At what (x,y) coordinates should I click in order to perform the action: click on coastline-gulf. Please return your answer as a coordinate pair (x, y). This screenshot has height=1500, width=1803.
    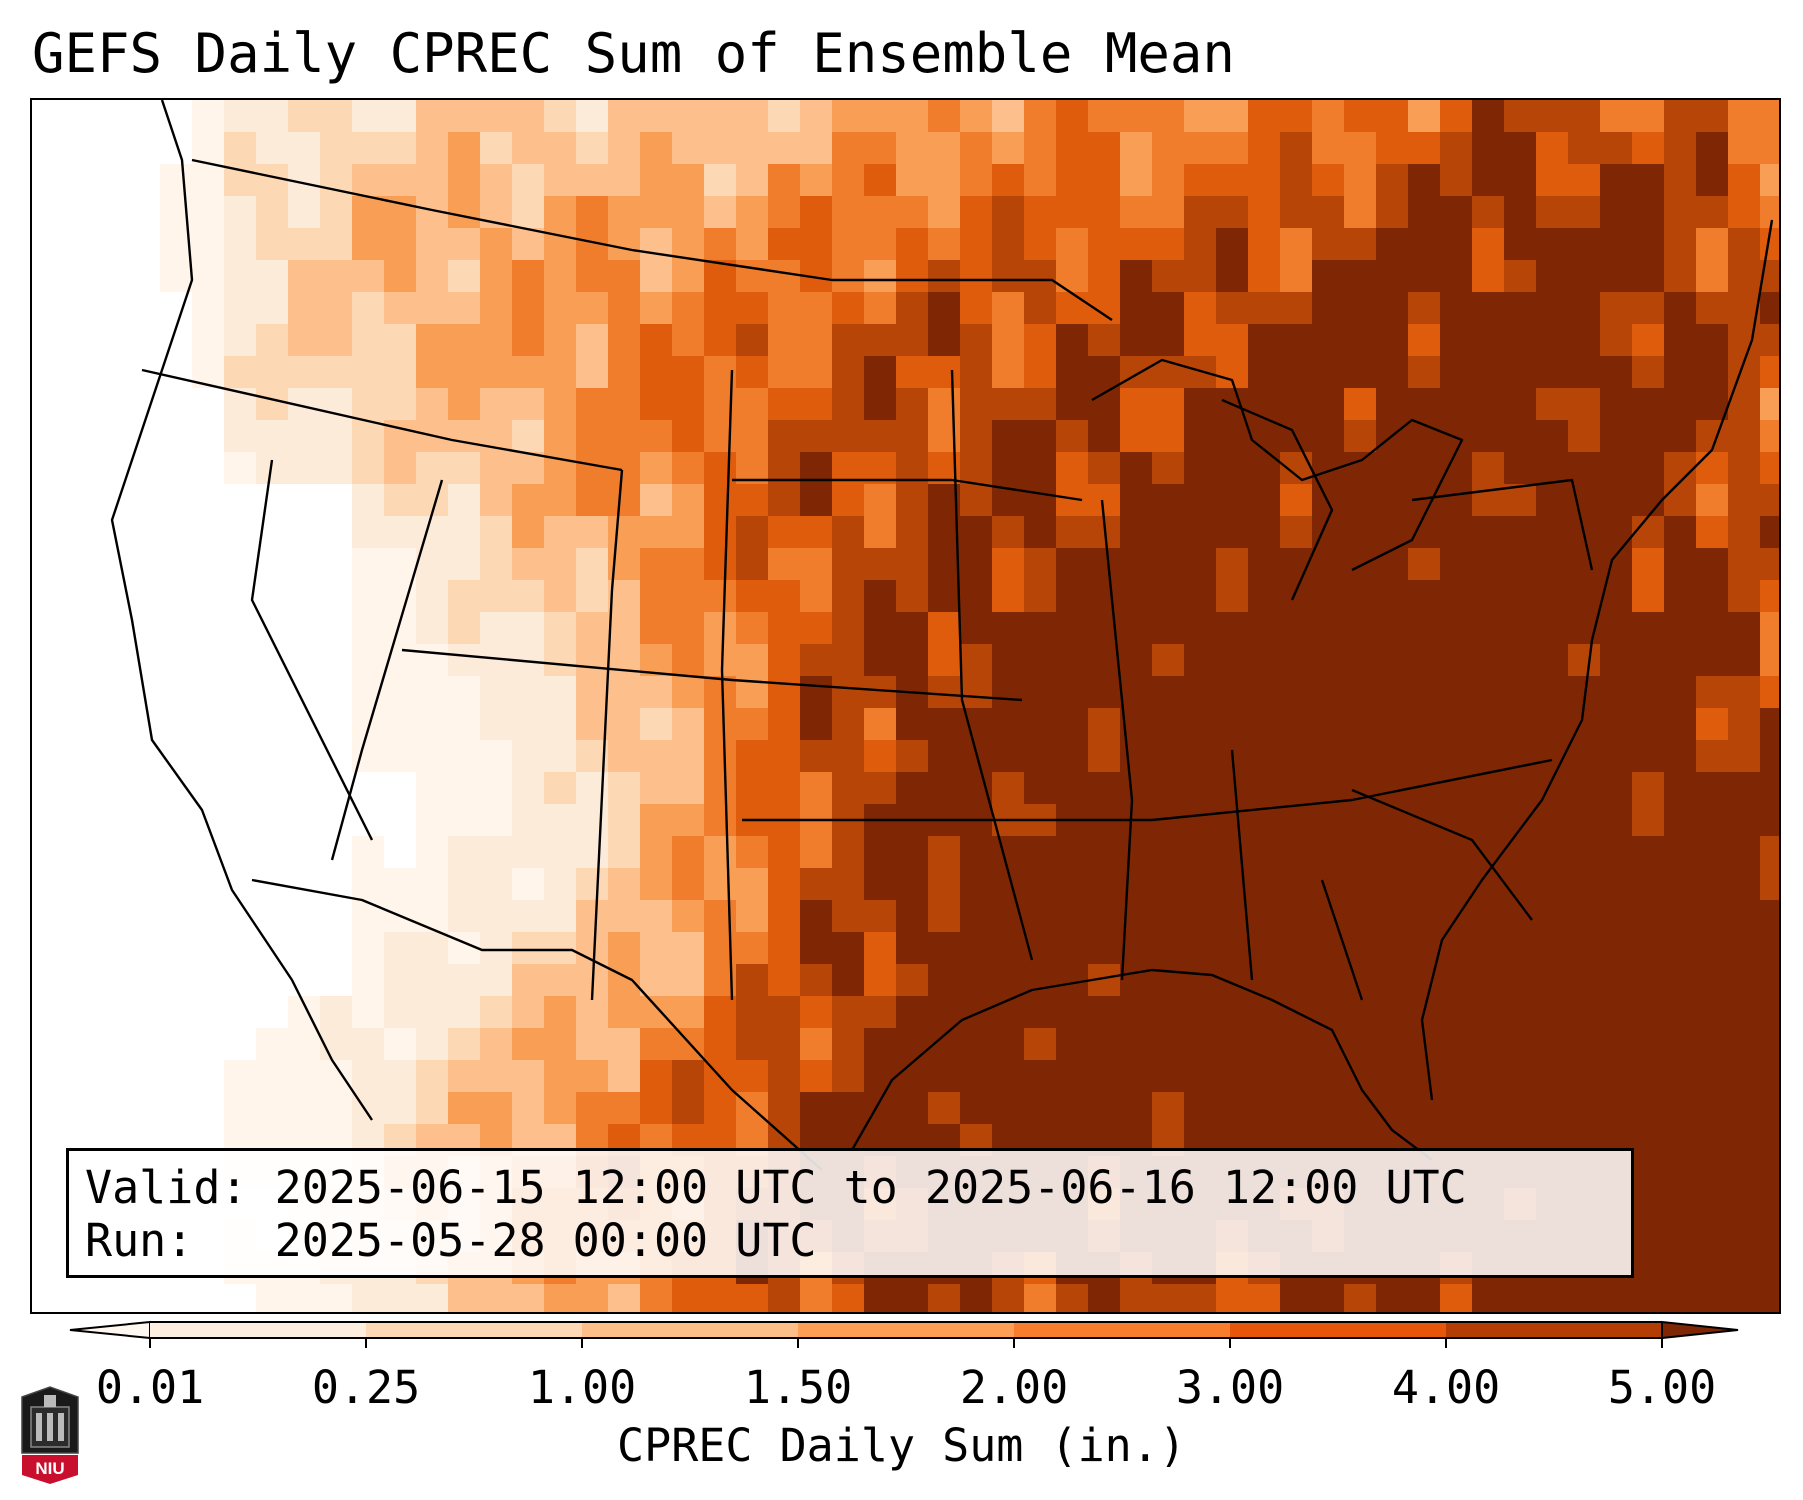
    Looking at the image, I should click on (1141, 1064).